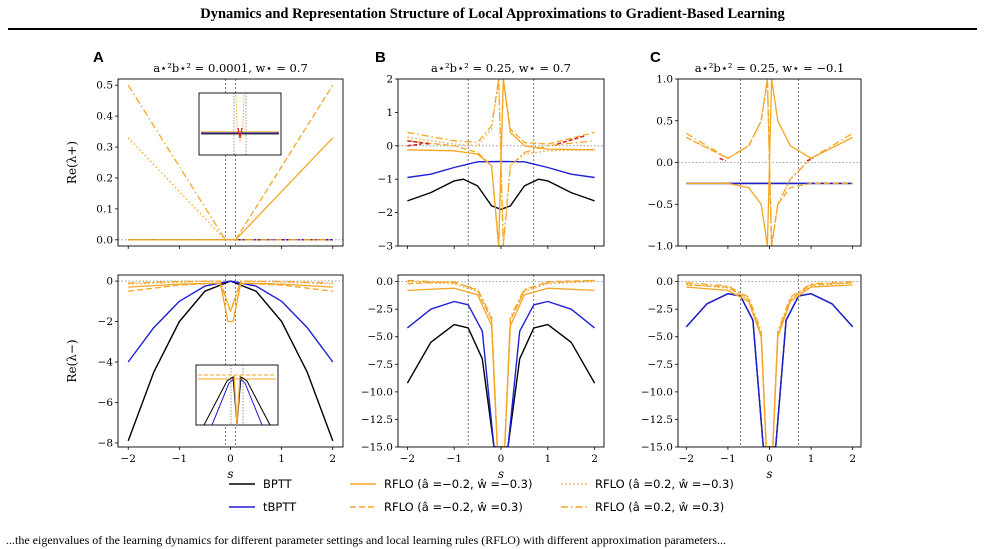  What do you see at coordinates (98, 57) in the screenshot?
I see `panel-letter-A: A` at bounding box center [98, 57].